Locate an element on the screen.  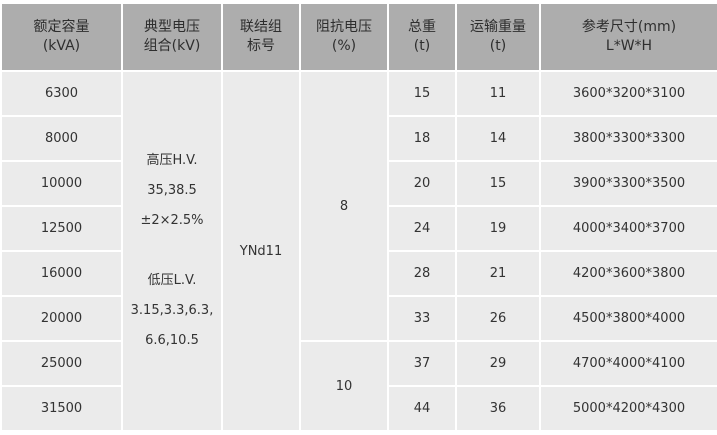
header-line: 联结组 is located at coordinates (261, 27).